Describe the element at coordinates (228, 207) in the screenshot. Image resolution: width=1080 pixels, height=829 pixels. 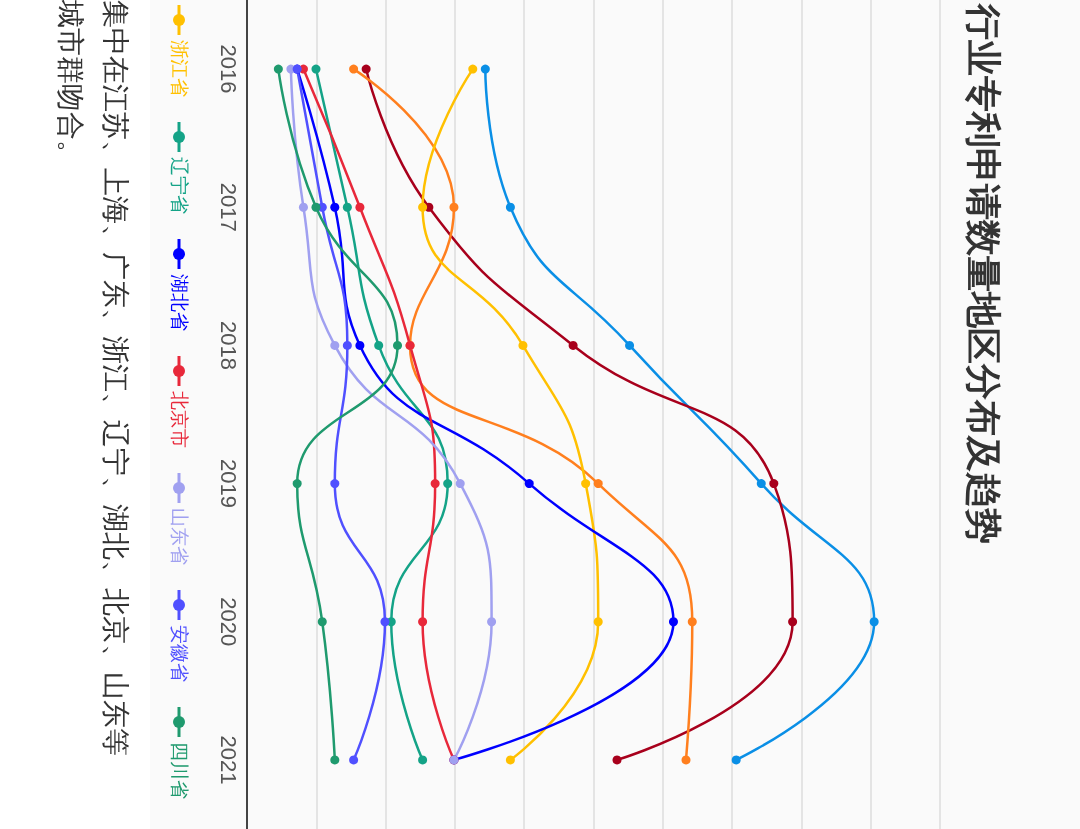
I see `y-tick-label: 2017` at that location.